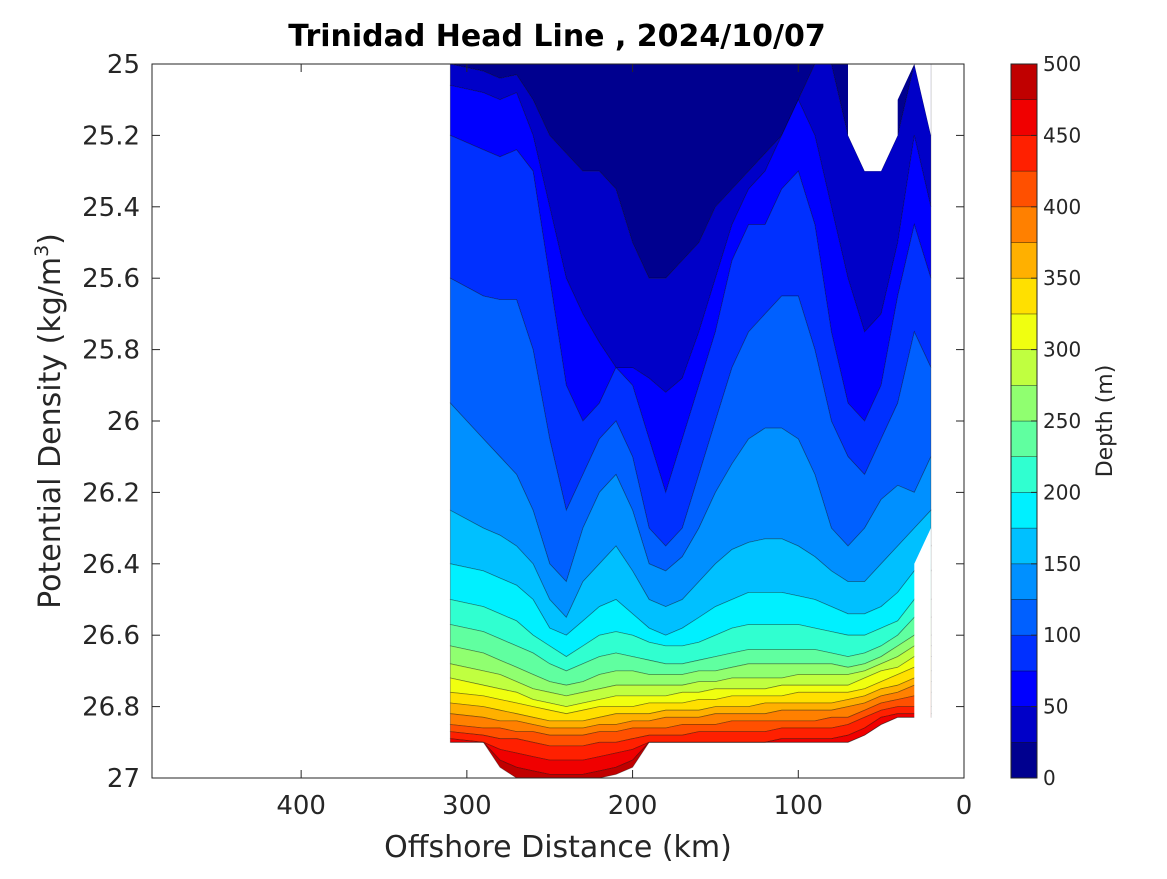 The width and height of the screenshot is (1167, 879). Describe the element at coordinates (42, 251) in the screenshot. I see `y-axis-label-superscript: 3` at that location.